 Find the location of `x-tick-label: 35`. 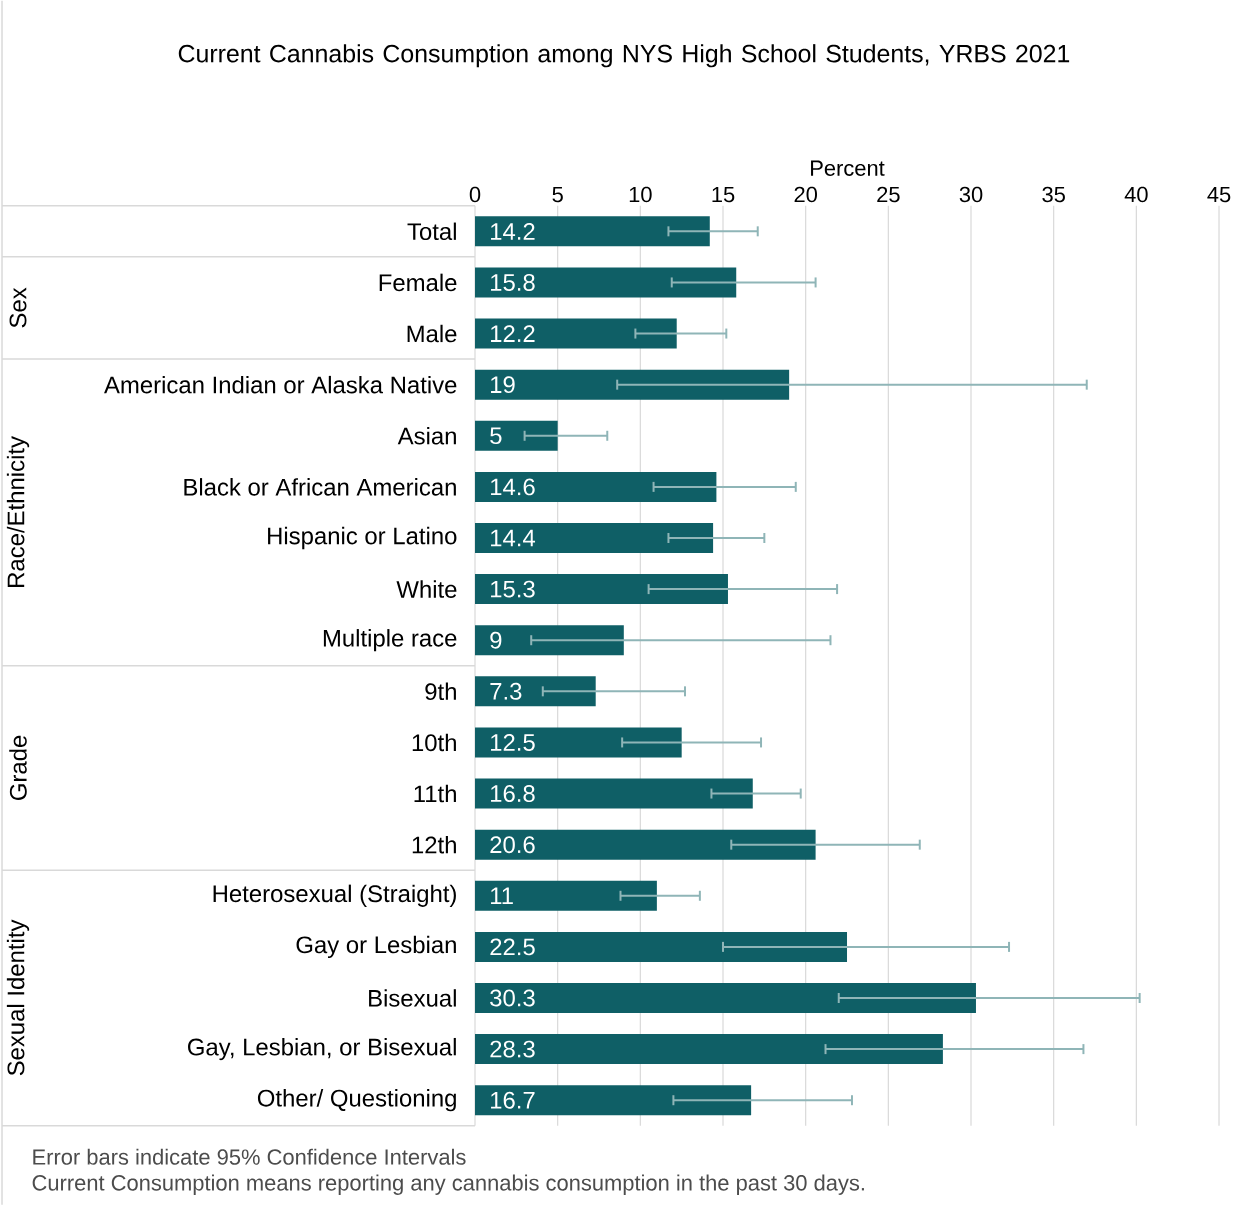

x-tick-label: 35 is located at coordinates (1053, 194).